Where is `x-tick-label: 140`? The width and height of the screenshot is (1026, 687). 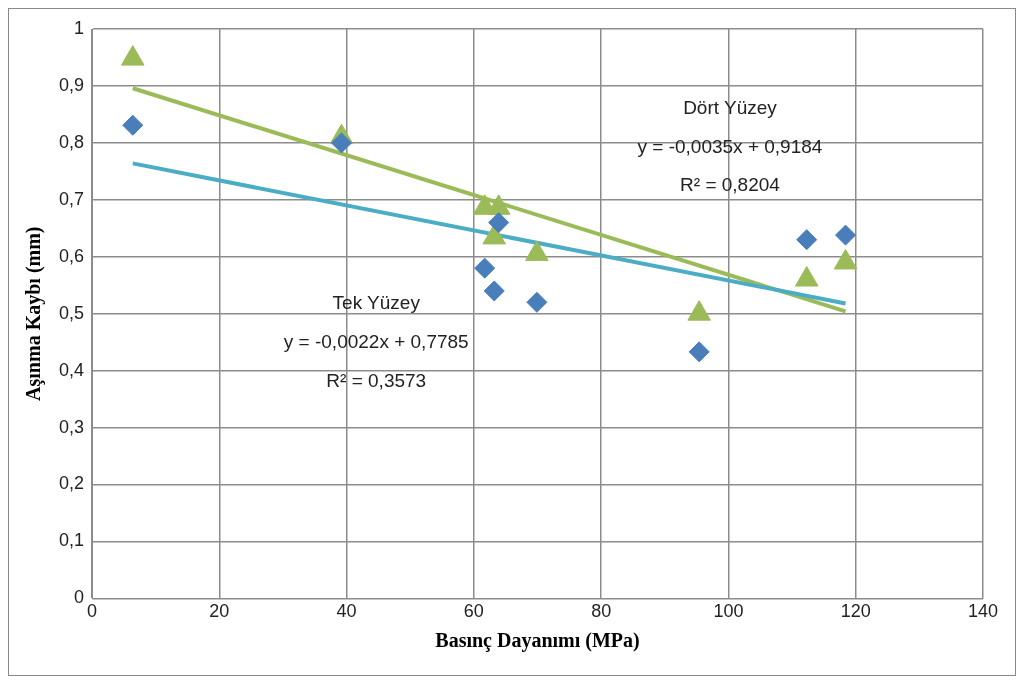
x-tick-label: 140 is located at coordinates (983, 611).